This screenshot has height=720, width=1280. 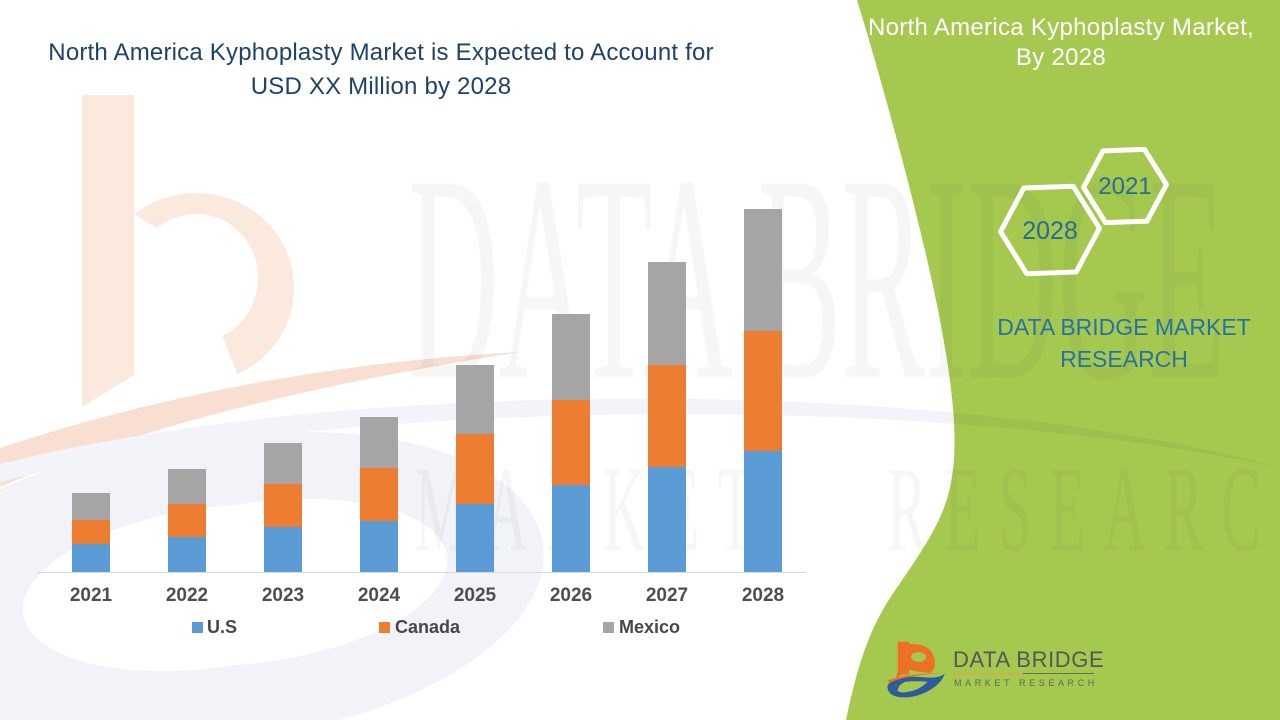 What do you see at coordinates (1050, 231) in the screenshot?
I see `svg-text: 2028` at bounding box center [1050, 231].